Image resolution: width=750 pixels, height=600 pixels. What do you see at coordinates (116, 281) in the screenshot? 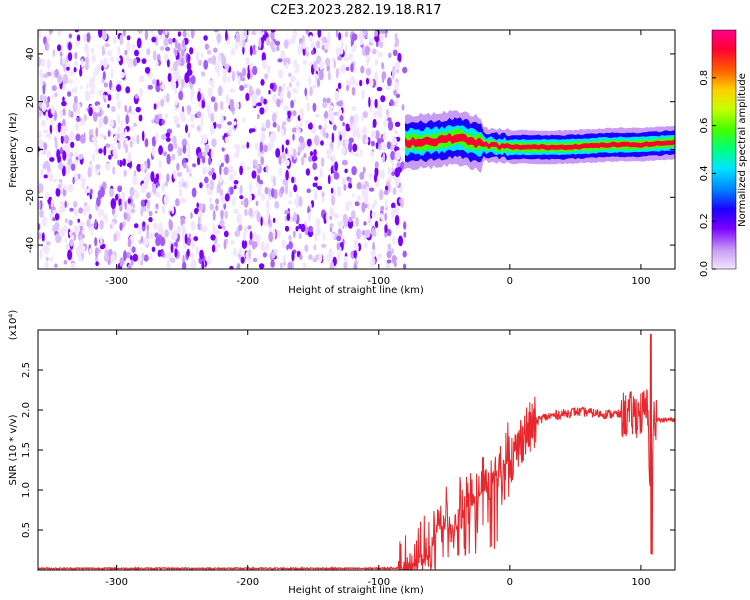
I see `x-tick-label: -300` at bounding box center [116, 281].